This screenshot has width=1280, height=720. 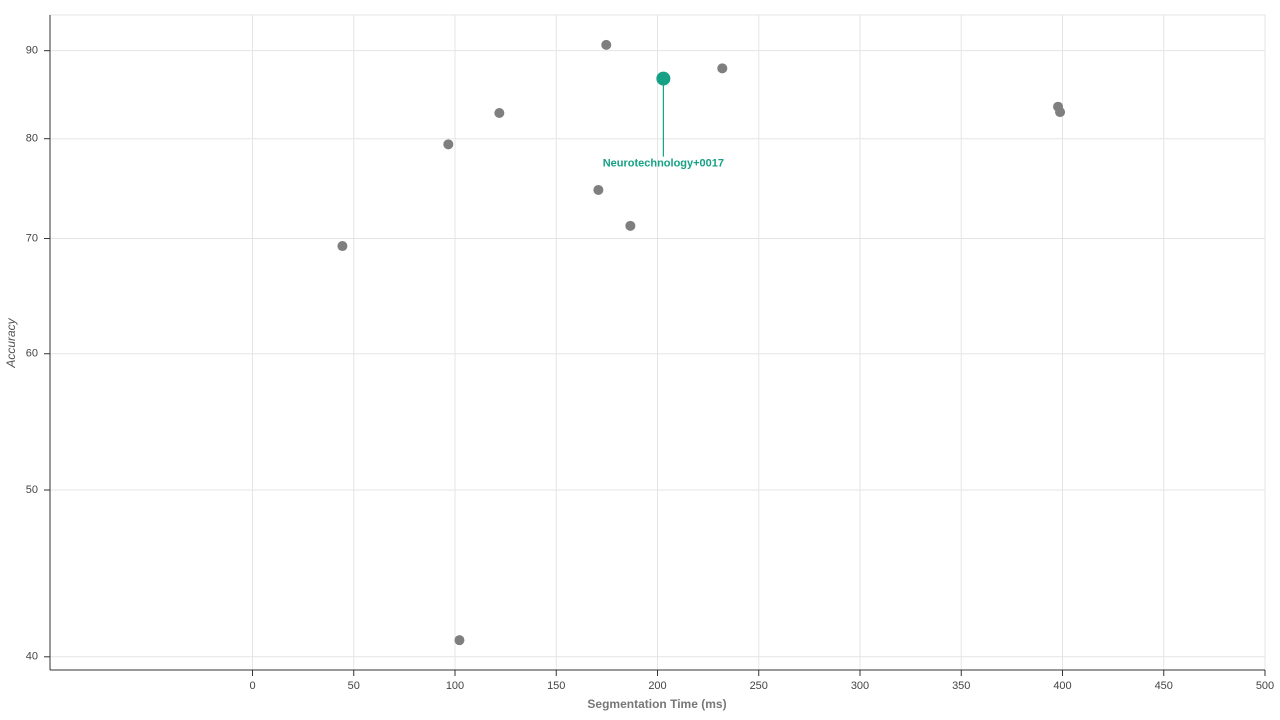 What do you see at coordinates (32, 139) in the screenshot?
I see `y-tick-label: 80` at bounding box center [32, 139].